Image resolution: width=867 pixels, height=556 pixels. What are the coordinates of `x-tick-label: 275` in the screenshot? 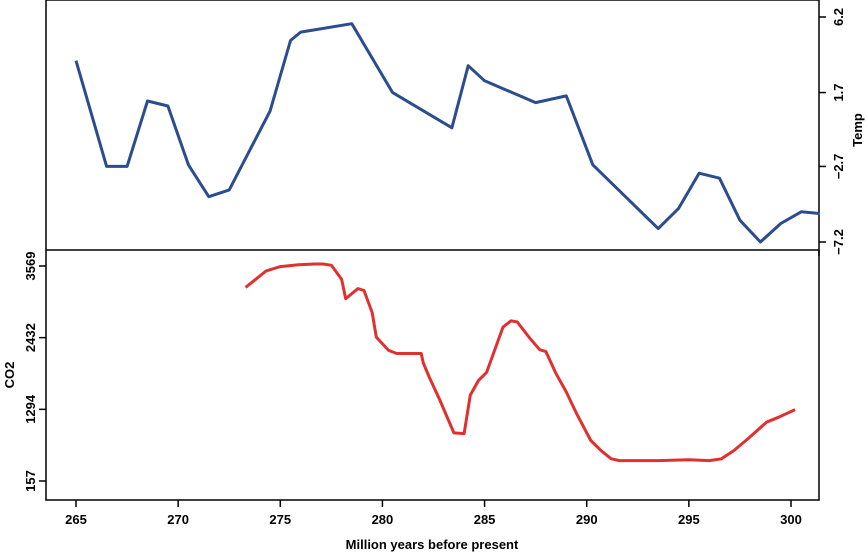 It's located at (280, 519).